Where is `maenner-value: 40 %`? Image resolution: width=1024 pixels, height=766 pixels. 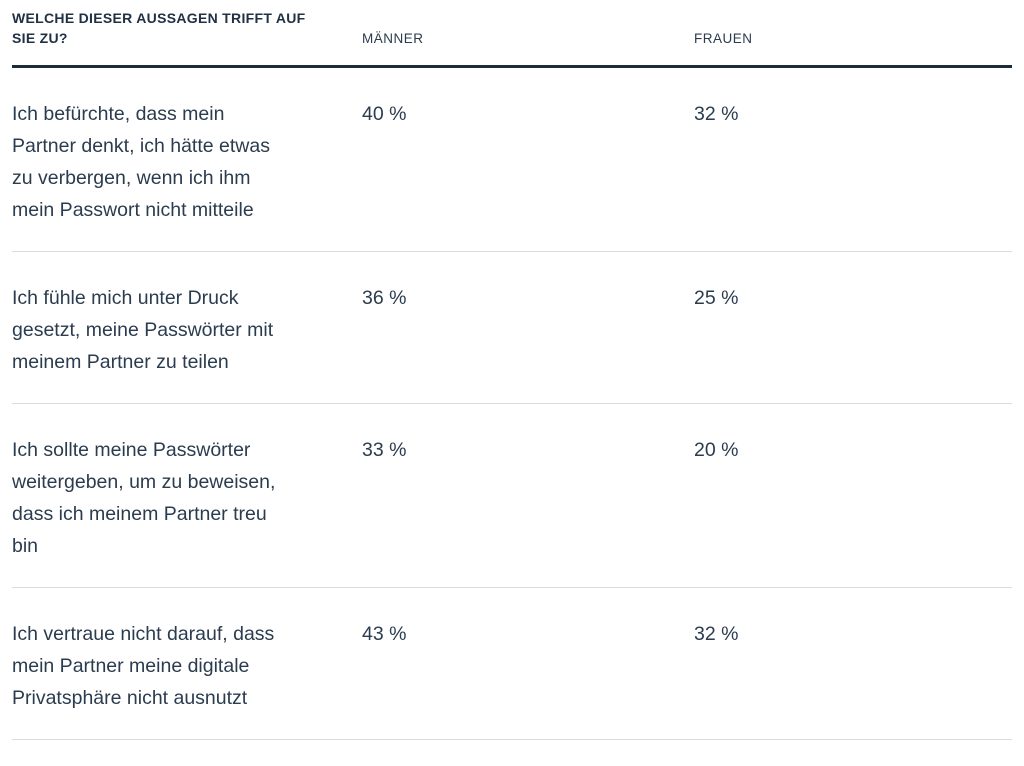
maenner-value: 40 % is located at coordinates (384, 114).